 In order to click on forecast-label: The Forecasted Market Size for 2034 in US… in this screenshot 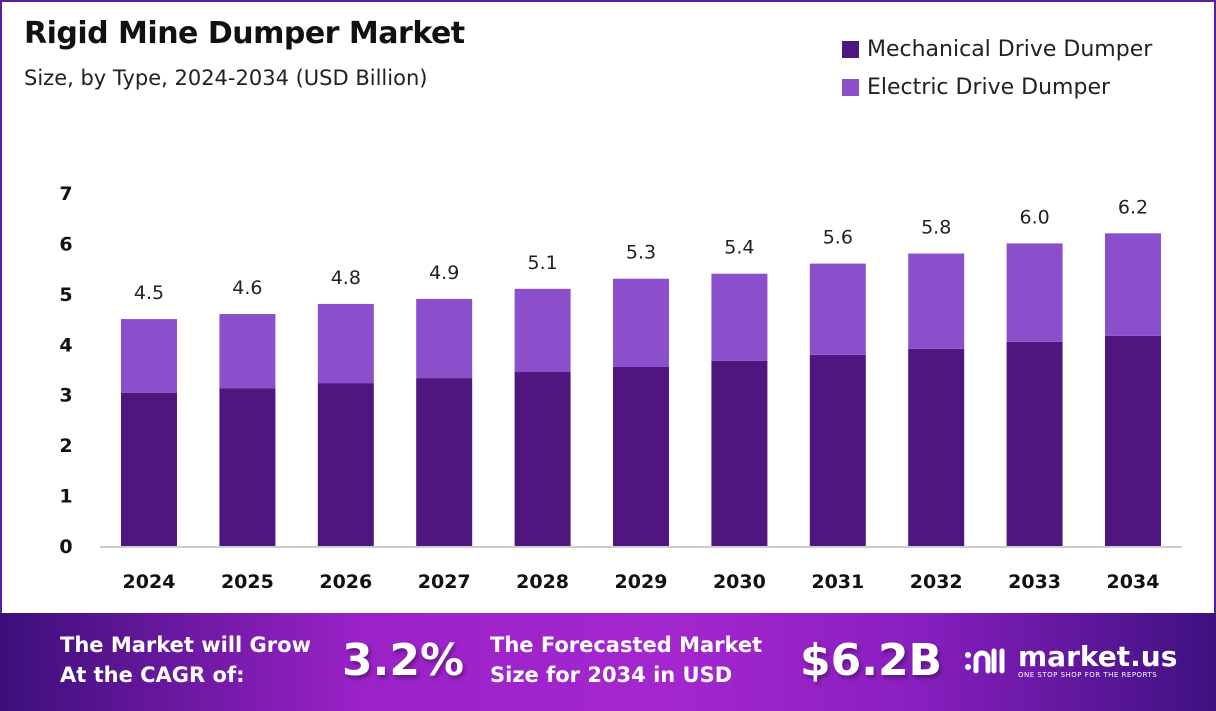, I will do `click(626, 660)`.